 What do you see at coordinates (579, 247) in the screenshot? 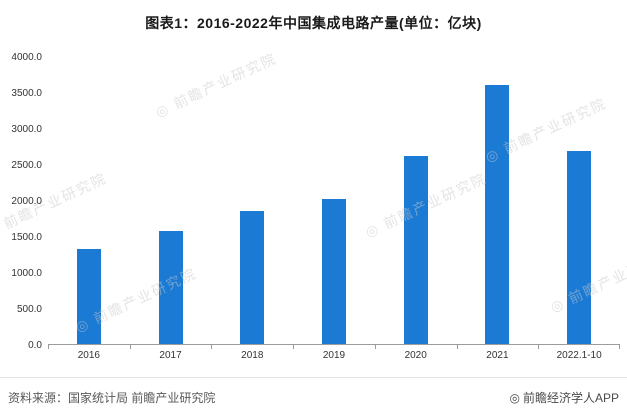
I see `bar-2022.1-10` at bounding box center [579, 247].